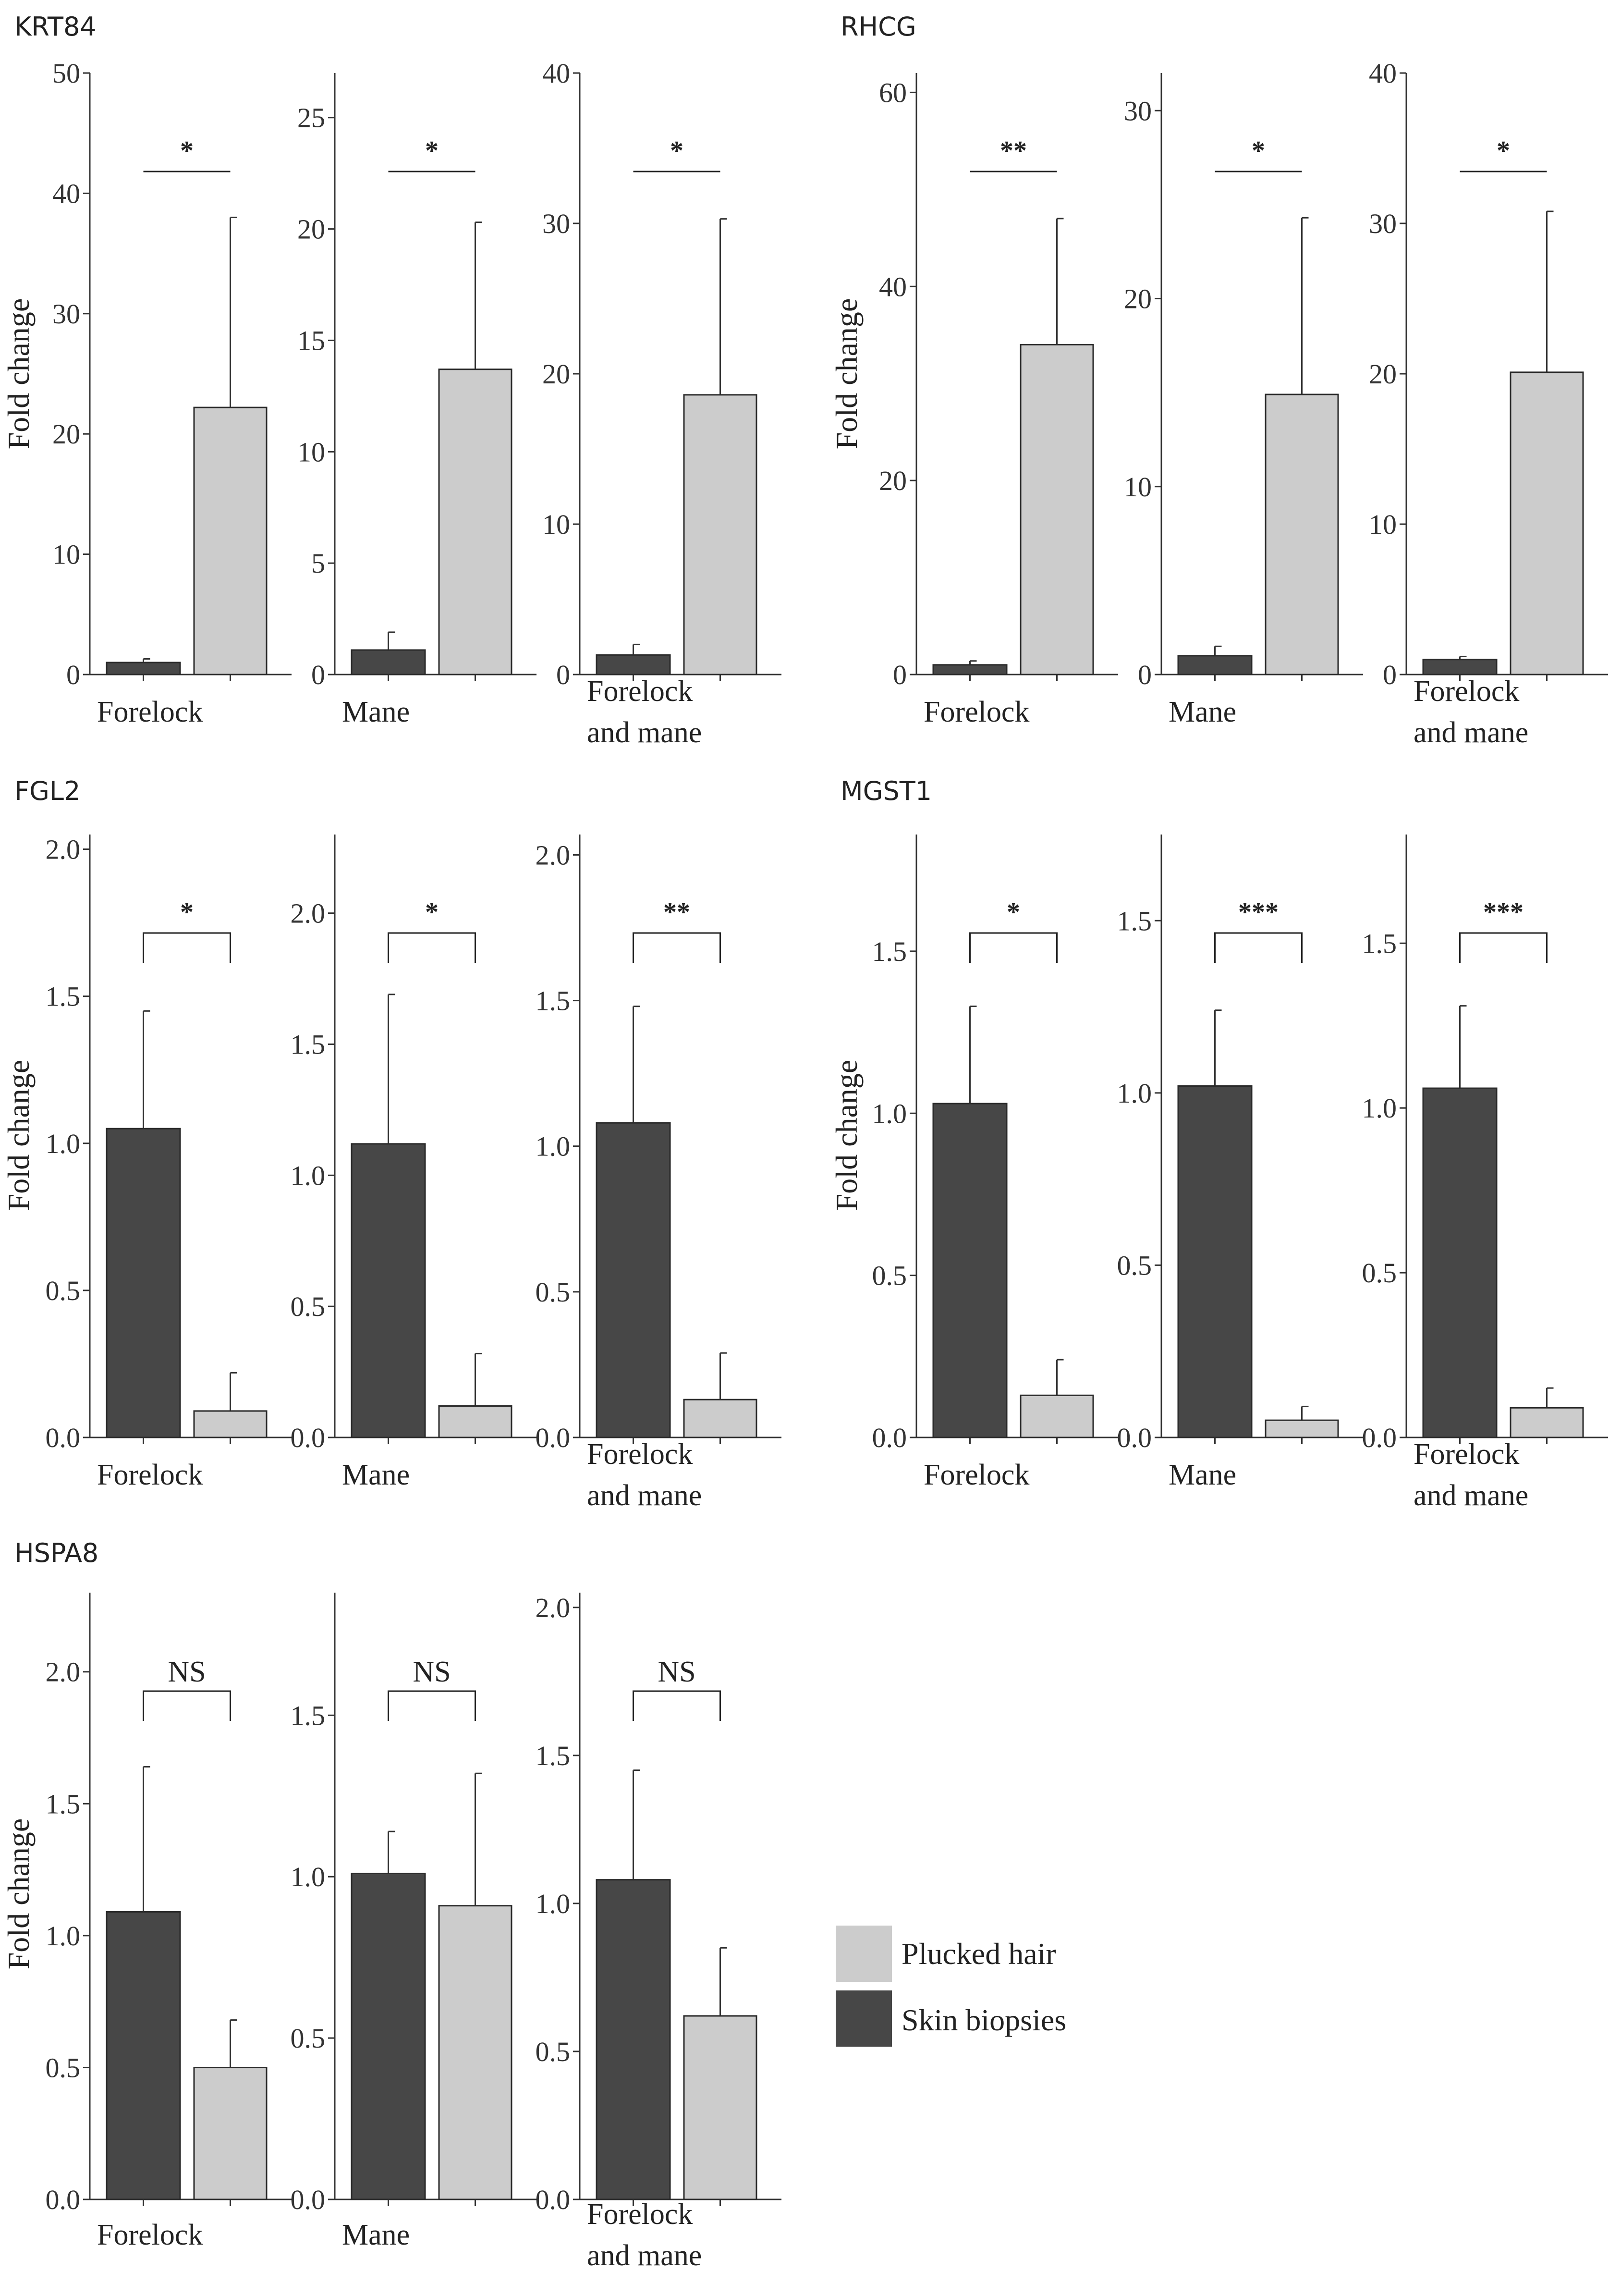  What do you see at coordinates (1240, 1163) in the screenshot?
I see `panel-mane: 0.0 0.5 1.0 1.5 *** Mane` at bounding box center [1240, 1163].